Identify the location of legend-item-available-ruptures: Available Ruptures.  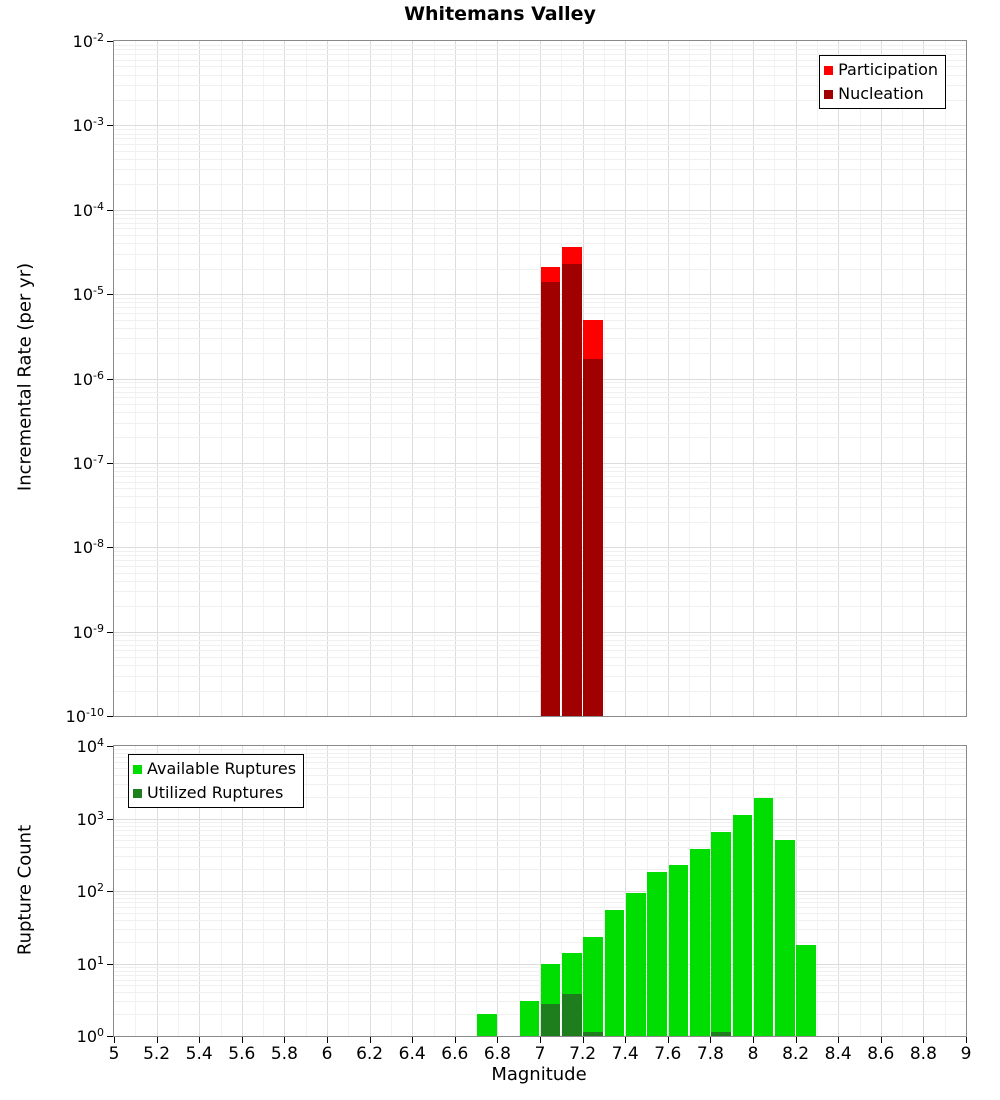
(214, 769).